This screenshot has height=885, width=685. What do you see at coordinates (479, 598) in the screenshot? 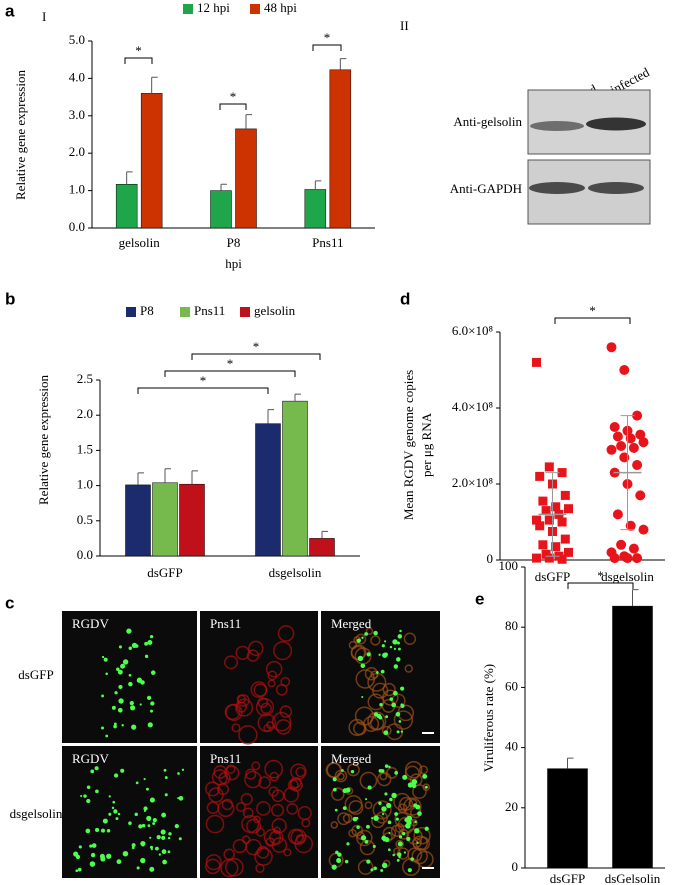
I see `panel-label: e` at bounding box center [479, 598].